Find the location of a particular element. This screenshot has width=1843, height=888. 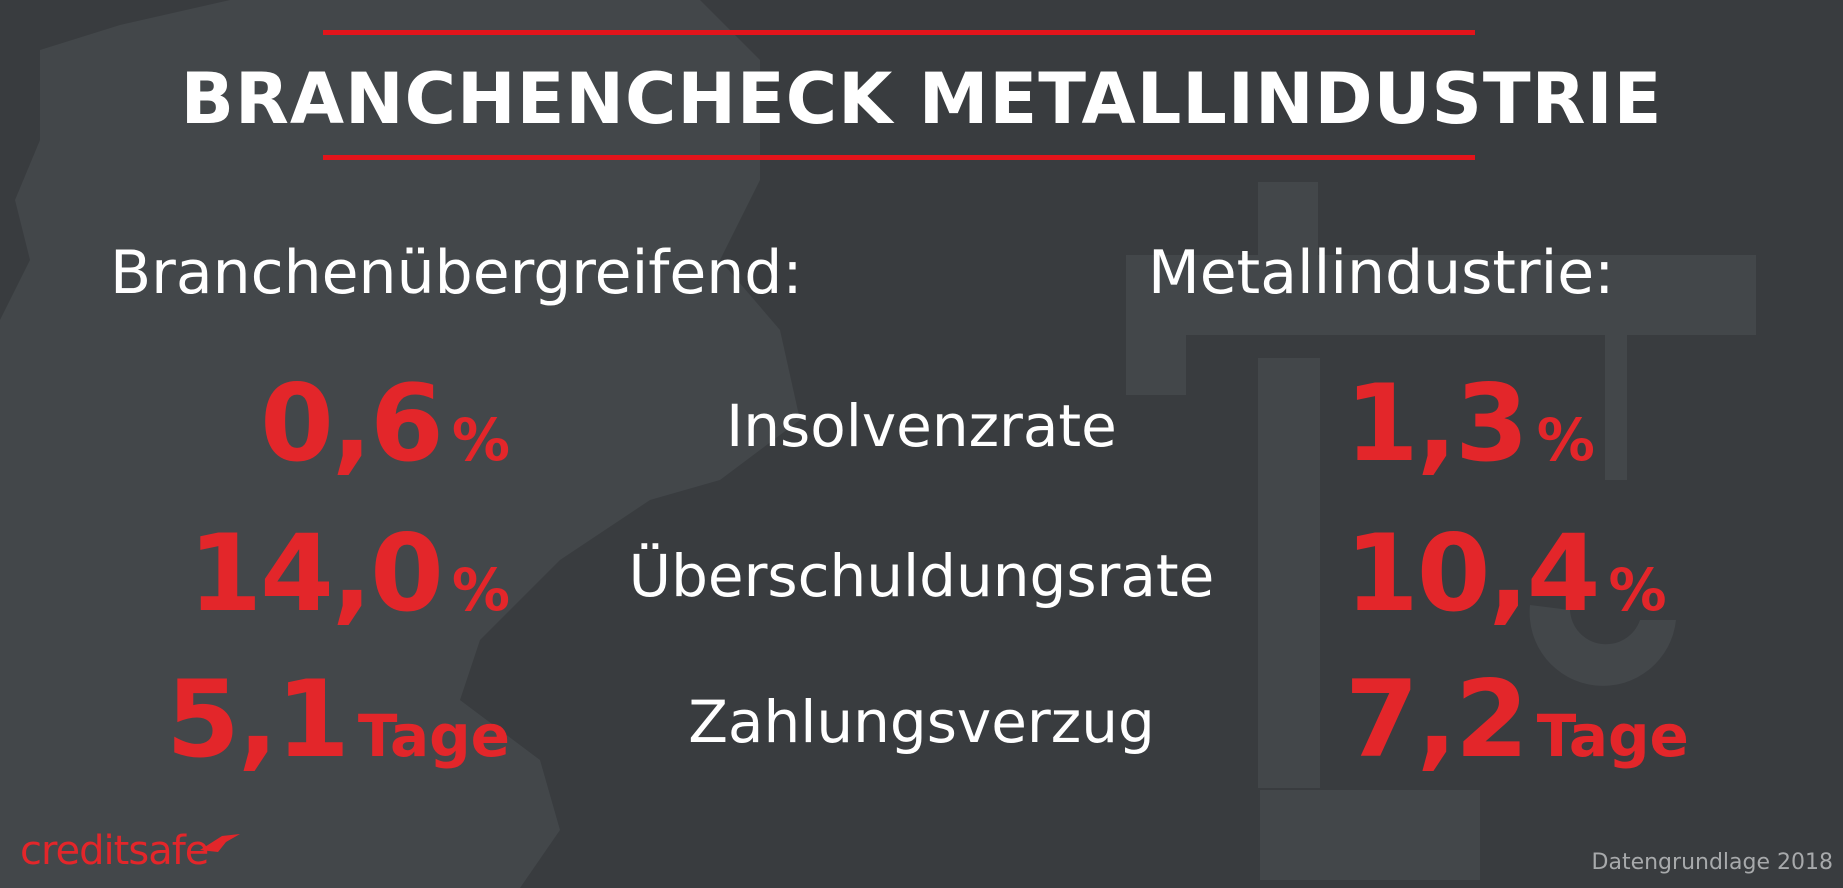

metric-label-insolvency-rate: Insolvenzrate is located at coordinates (921, 426).